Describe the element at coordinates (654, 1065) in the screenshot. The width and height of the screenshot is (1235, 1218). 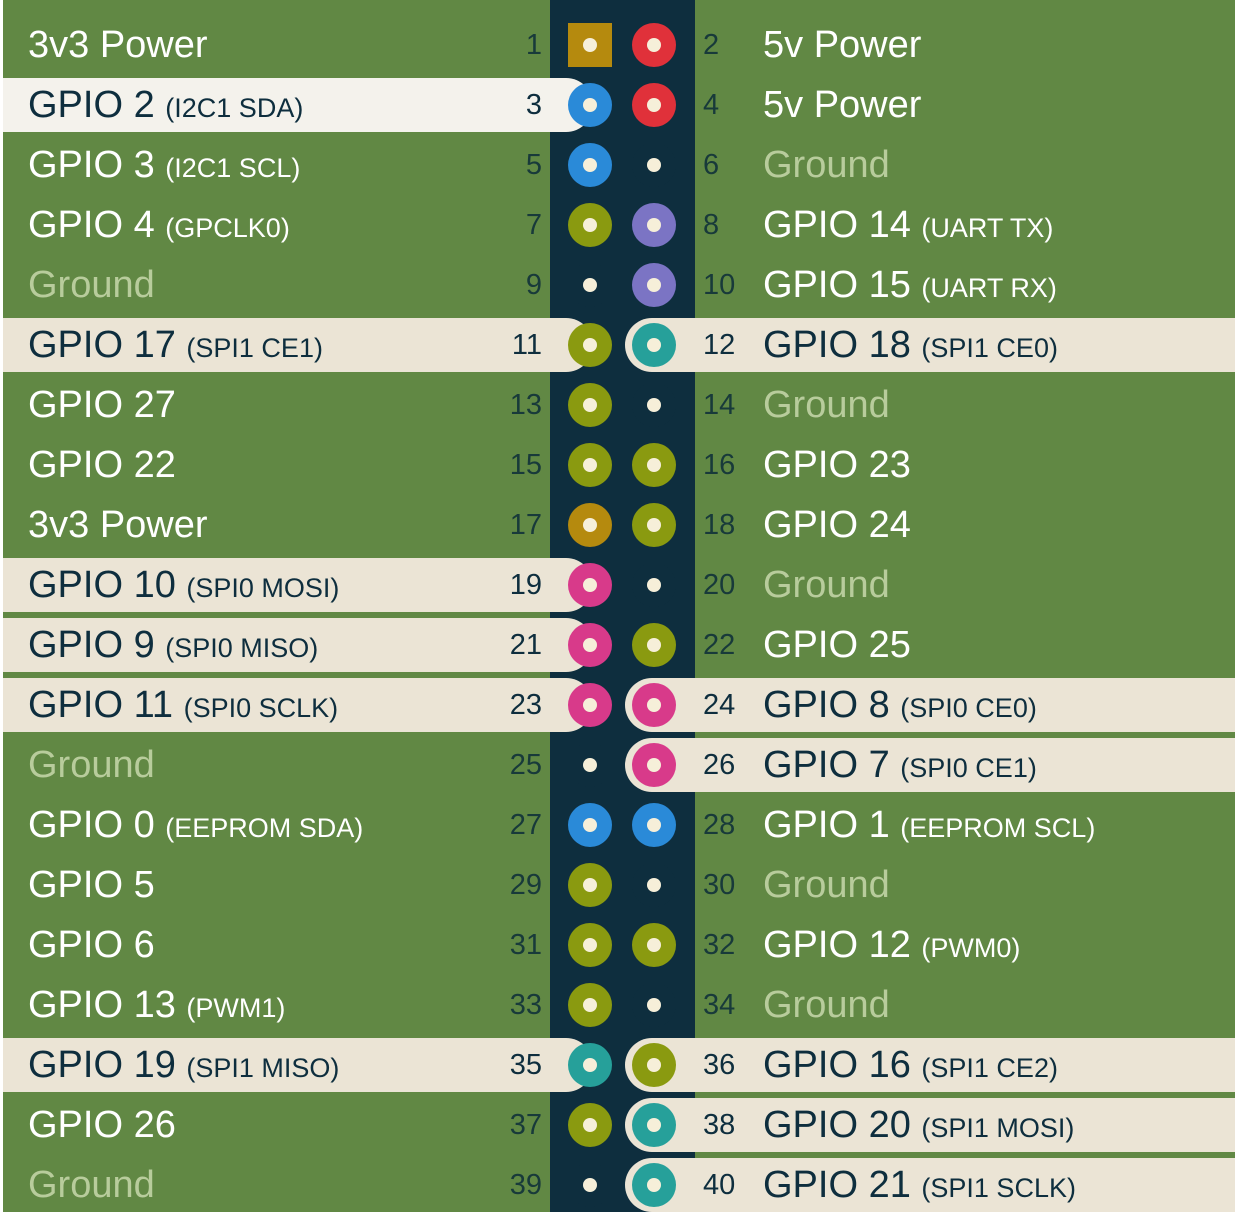
I see `pin-36-icon` at that location.